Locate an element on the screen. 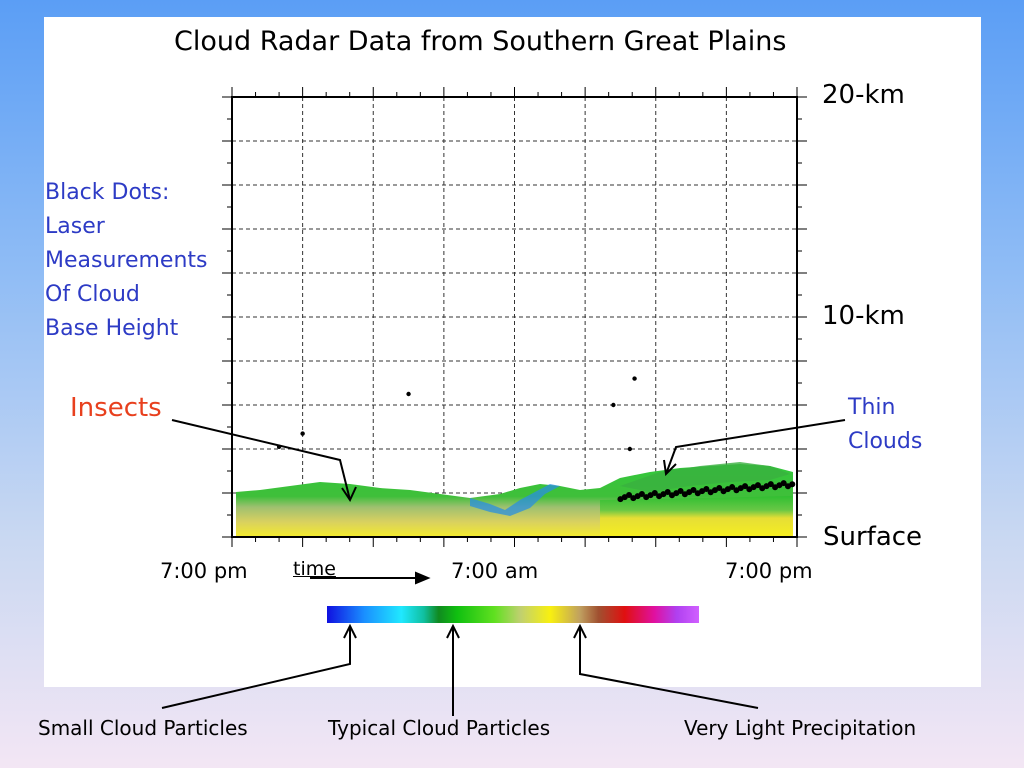 This screenshot has height=768, width=1024. x-tick-label-end: 7:00 pm is located at coordinates (769, 571).